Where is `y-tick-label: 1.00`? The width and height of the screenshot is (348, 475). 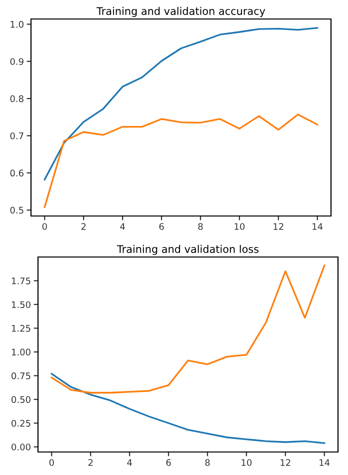
y-tick-label: 1.00 is located at coordinates (21, 352).